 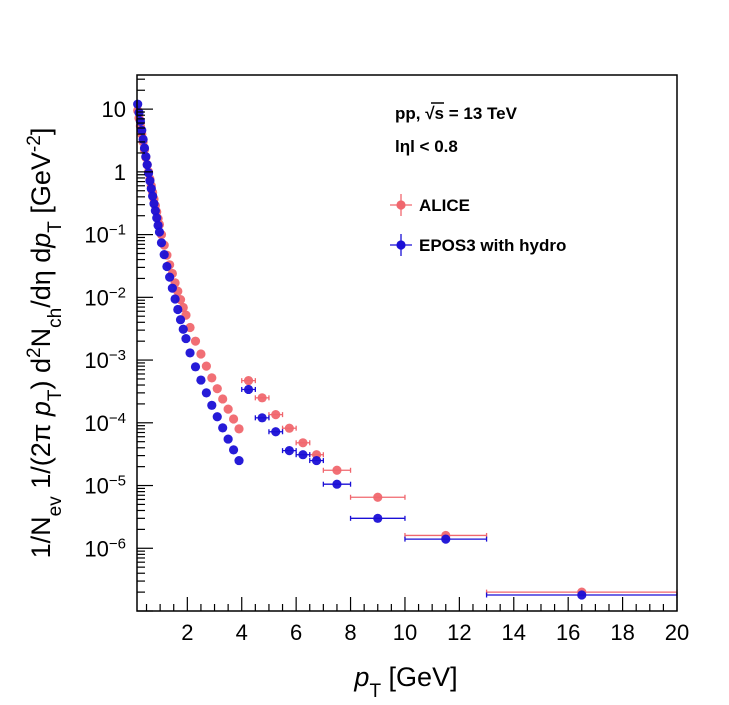 I want to click on collision-annotation: pp, √s = 13 TeV, so click(x=456, y=113).